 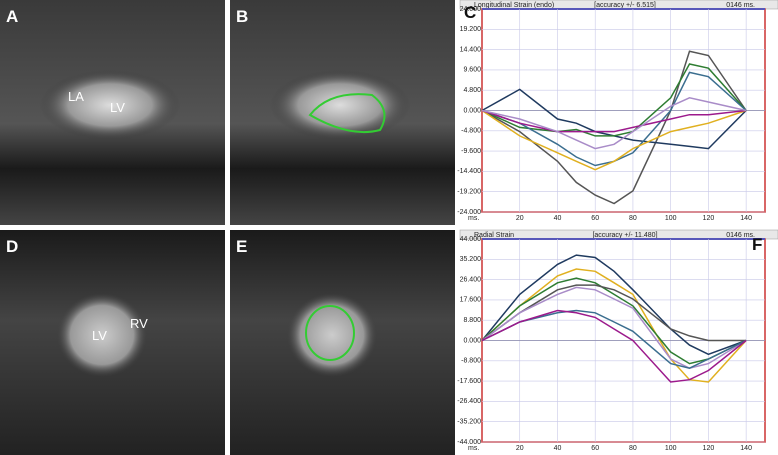 I want to click on y-tick-label: 19.200, so click(x=471, y=29).